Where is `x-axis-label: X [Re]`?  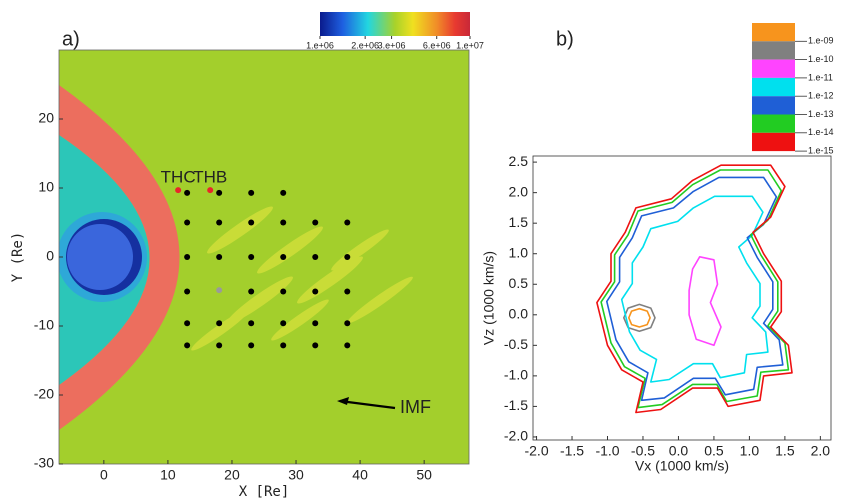 x-axis-label: X [Re] is located at coordinates (264, 492).